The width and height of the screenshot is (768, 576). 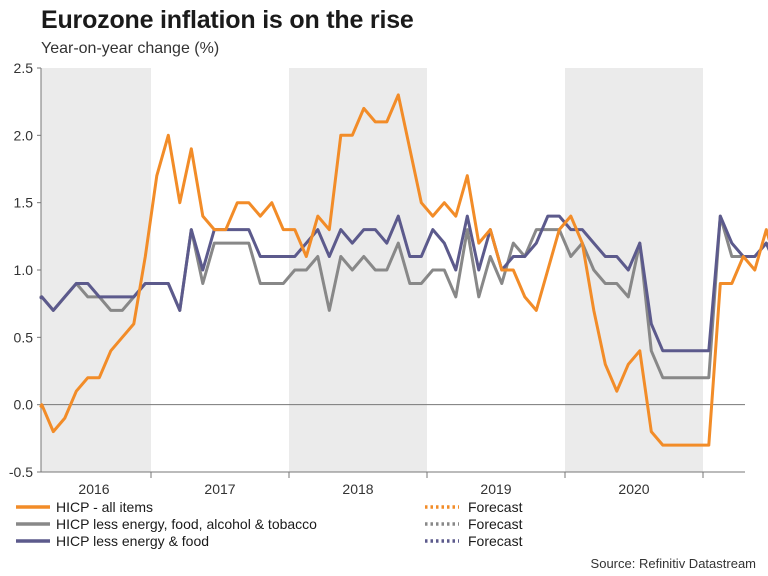 I want to click on shade-2016, so click(x=96, y=270).